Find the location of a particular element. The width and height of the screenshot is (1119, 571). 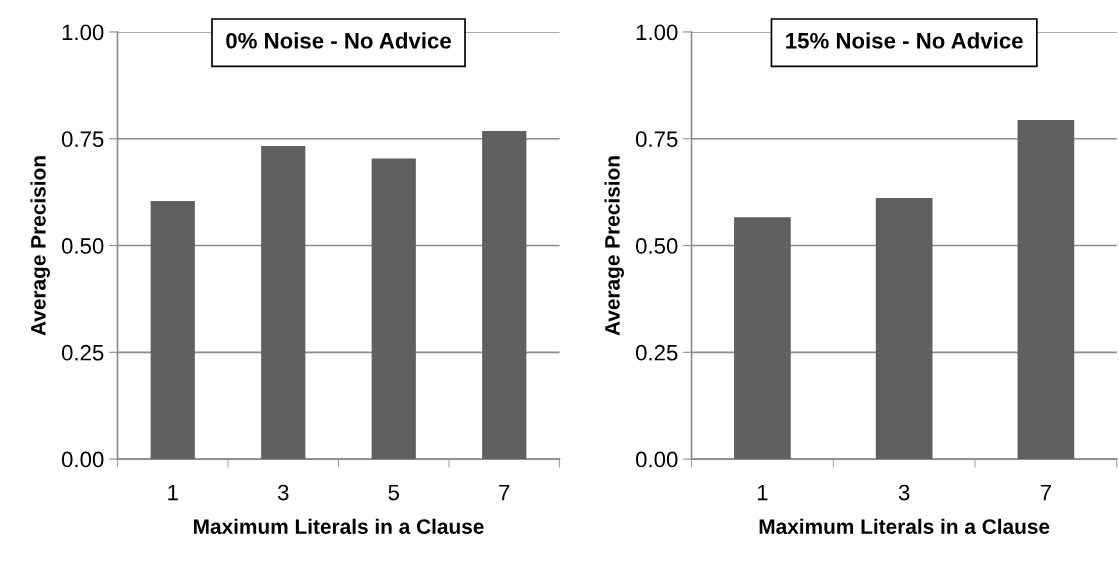

chart-title: 15% Noise - No Advice is located at coordinates (904, 40).